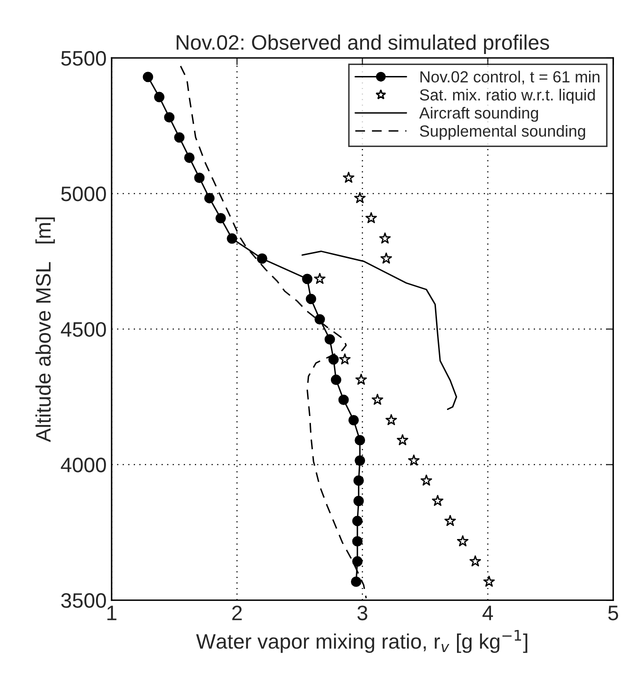 The height and width of the screenshot is (682, 627). Describe the element at coordinates (83, 600) in the screenshot. I see `y-tick-label: 3500` at that location.